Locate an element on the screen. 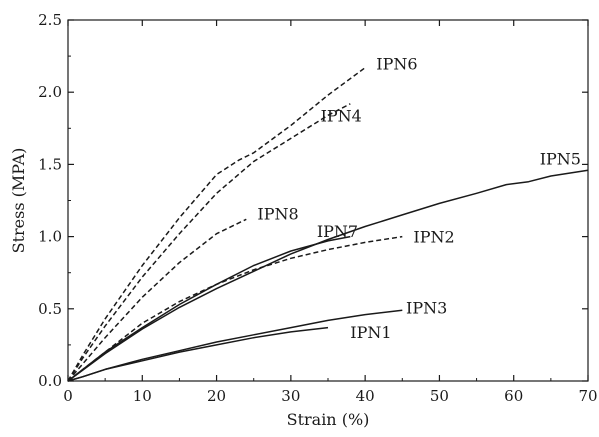 Image resolution: width=599 pixels, height=437 pixels. x-tick-label: 20 is located at coordinates (216, 396).